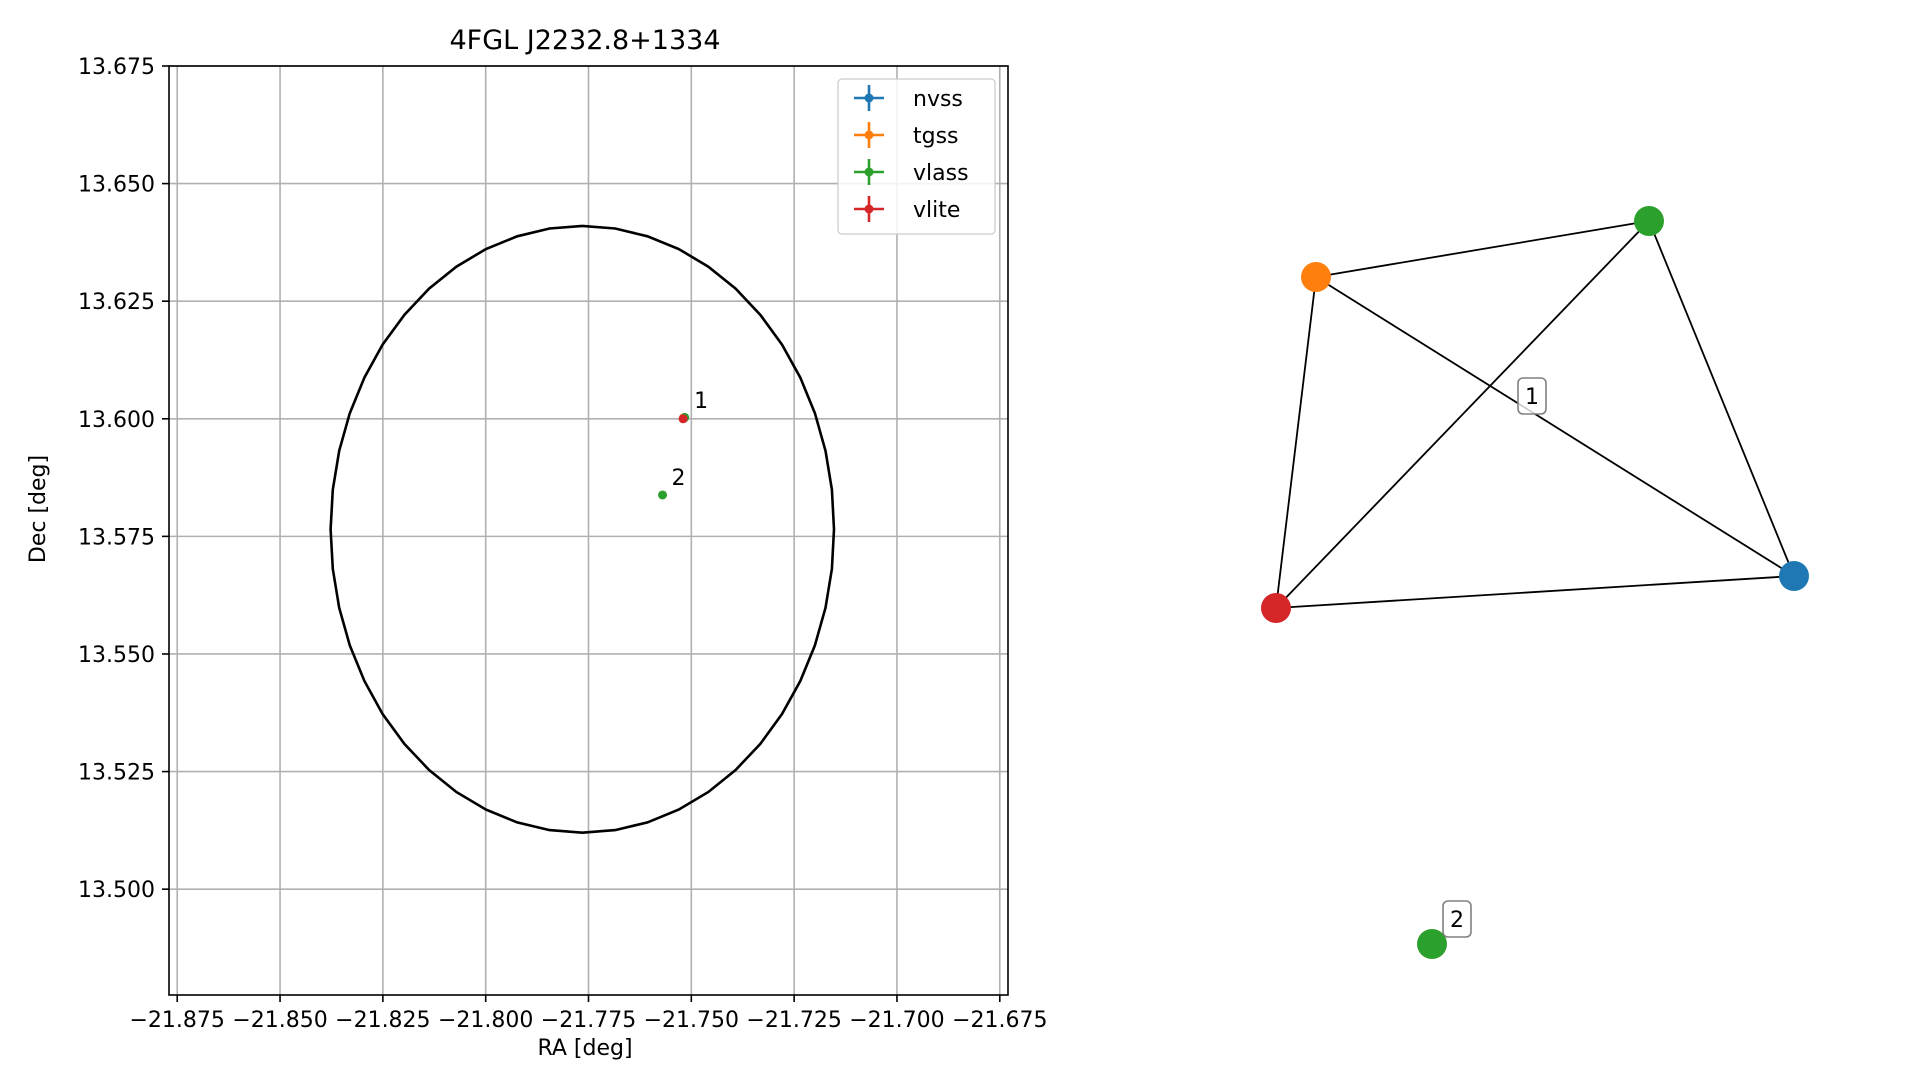 The height and width of the screenshot is (1080, 1919). I want to click on group-label-2: 2, so click(1457, 920).